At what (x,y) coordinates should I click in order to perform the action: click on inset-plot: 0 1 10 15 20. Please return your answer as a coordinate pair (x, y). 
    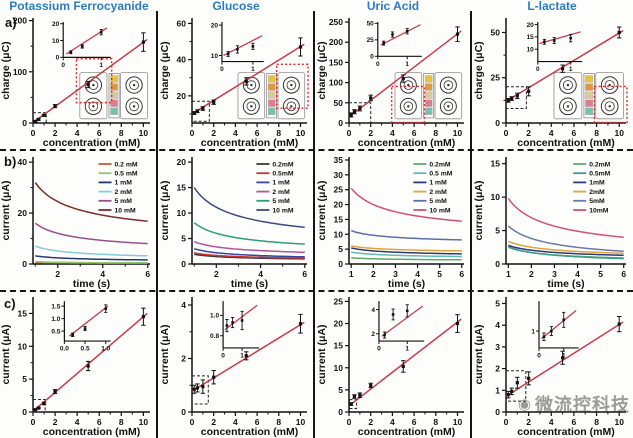
    Looking at the image, I should click on (555, 47).